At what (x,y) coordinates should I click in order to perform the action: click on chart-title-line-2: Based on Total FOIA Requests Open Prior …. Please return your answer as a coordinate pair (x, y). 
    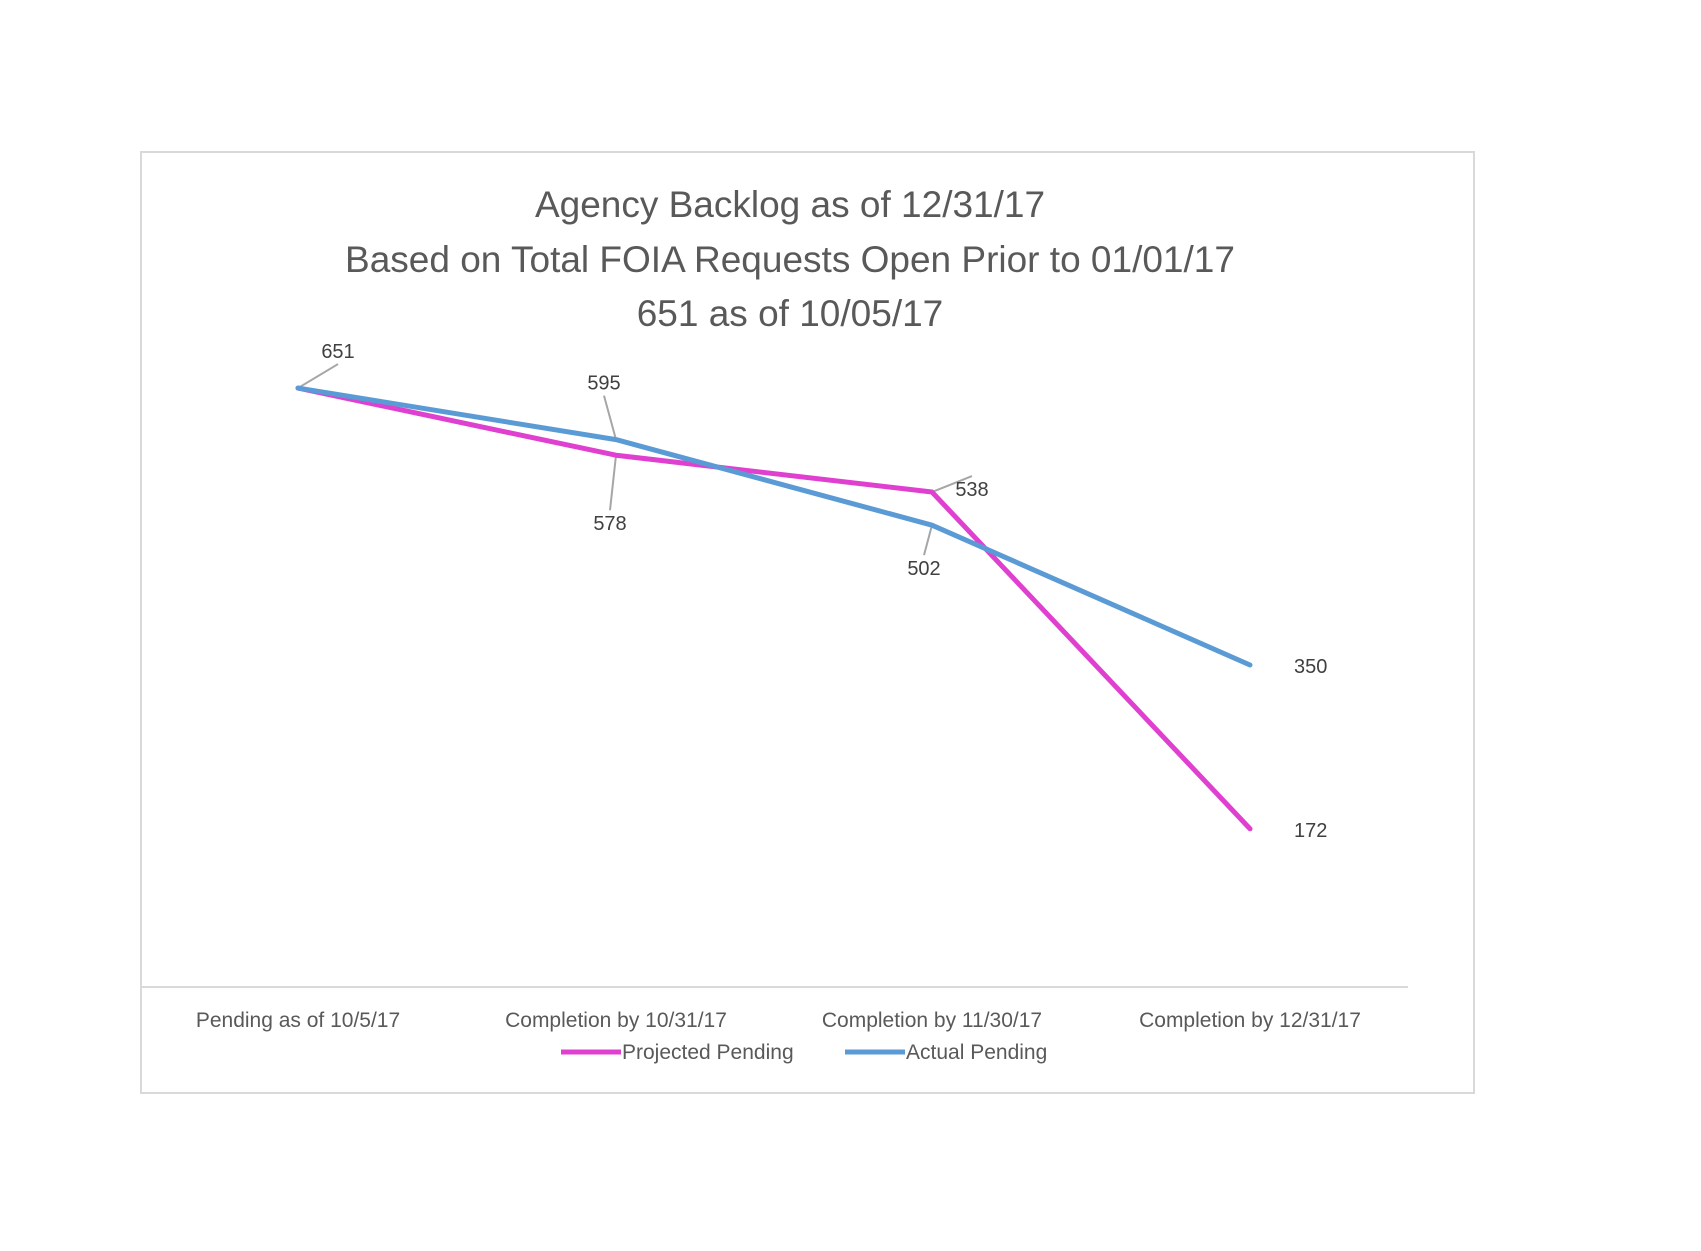
    Looking at the image, I should click on (790, 259).